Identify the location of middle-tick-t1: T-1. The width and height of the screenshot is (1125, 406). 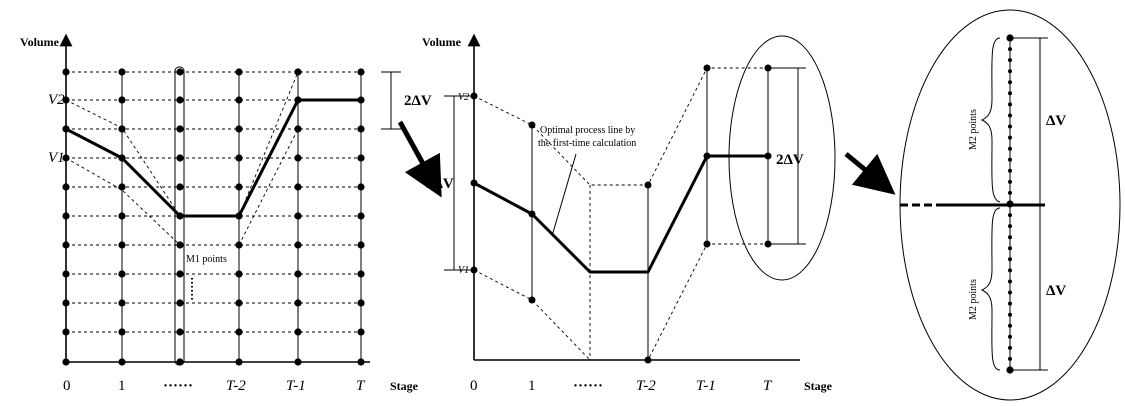
(706, 386).